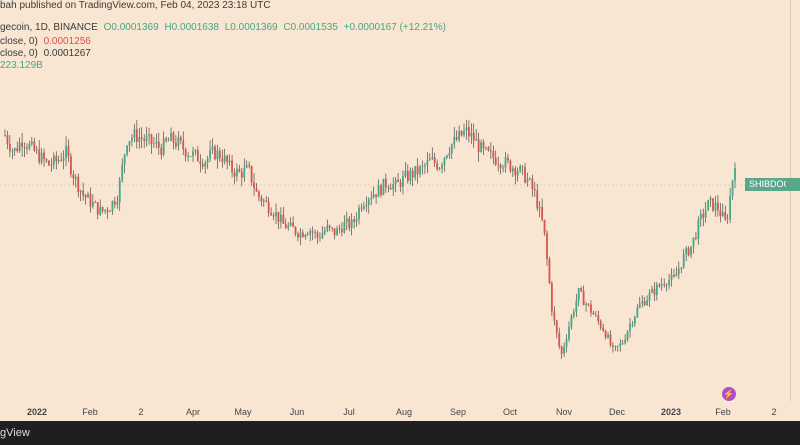 Image resolution: width=800 pixels, height=445 pixels. I want to click on x-tick-label: Aug, so click(404, 412).